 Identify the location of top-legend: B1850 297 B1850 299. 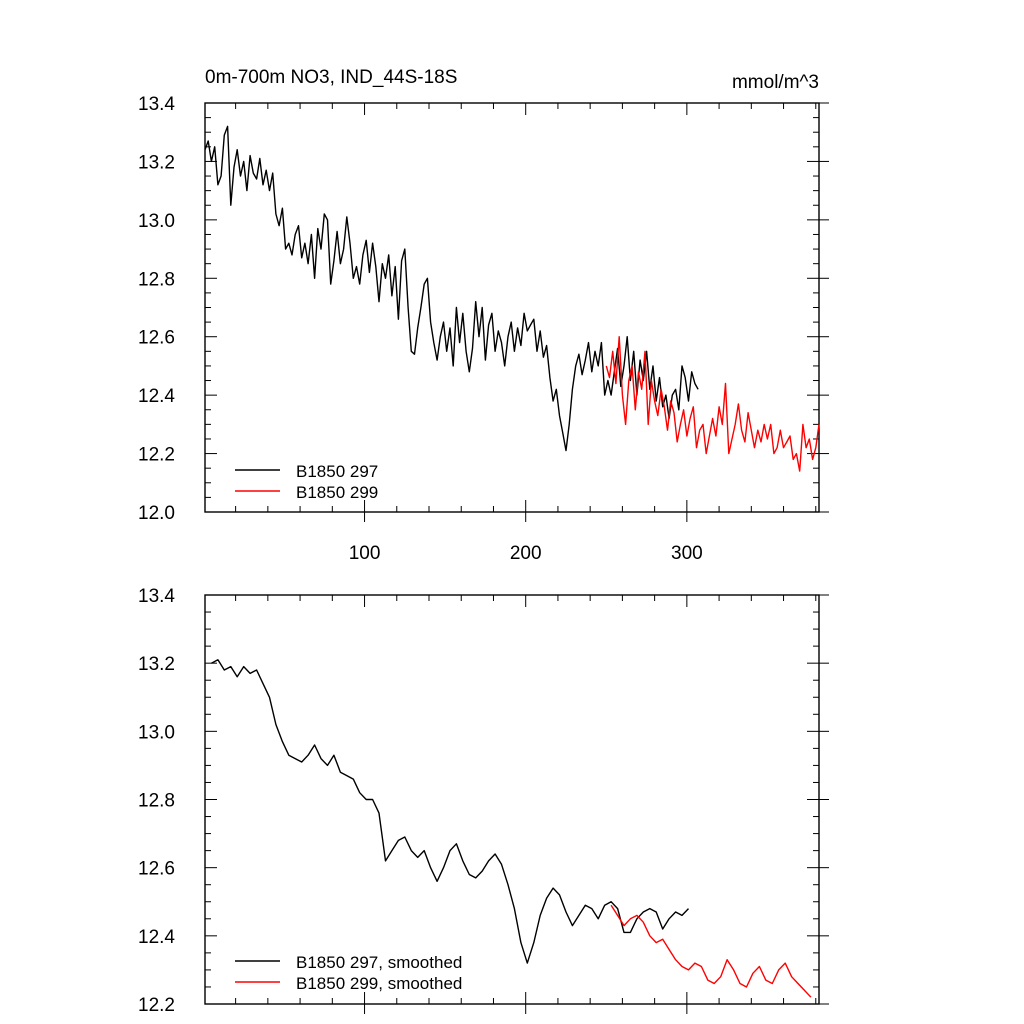
(306, 482).